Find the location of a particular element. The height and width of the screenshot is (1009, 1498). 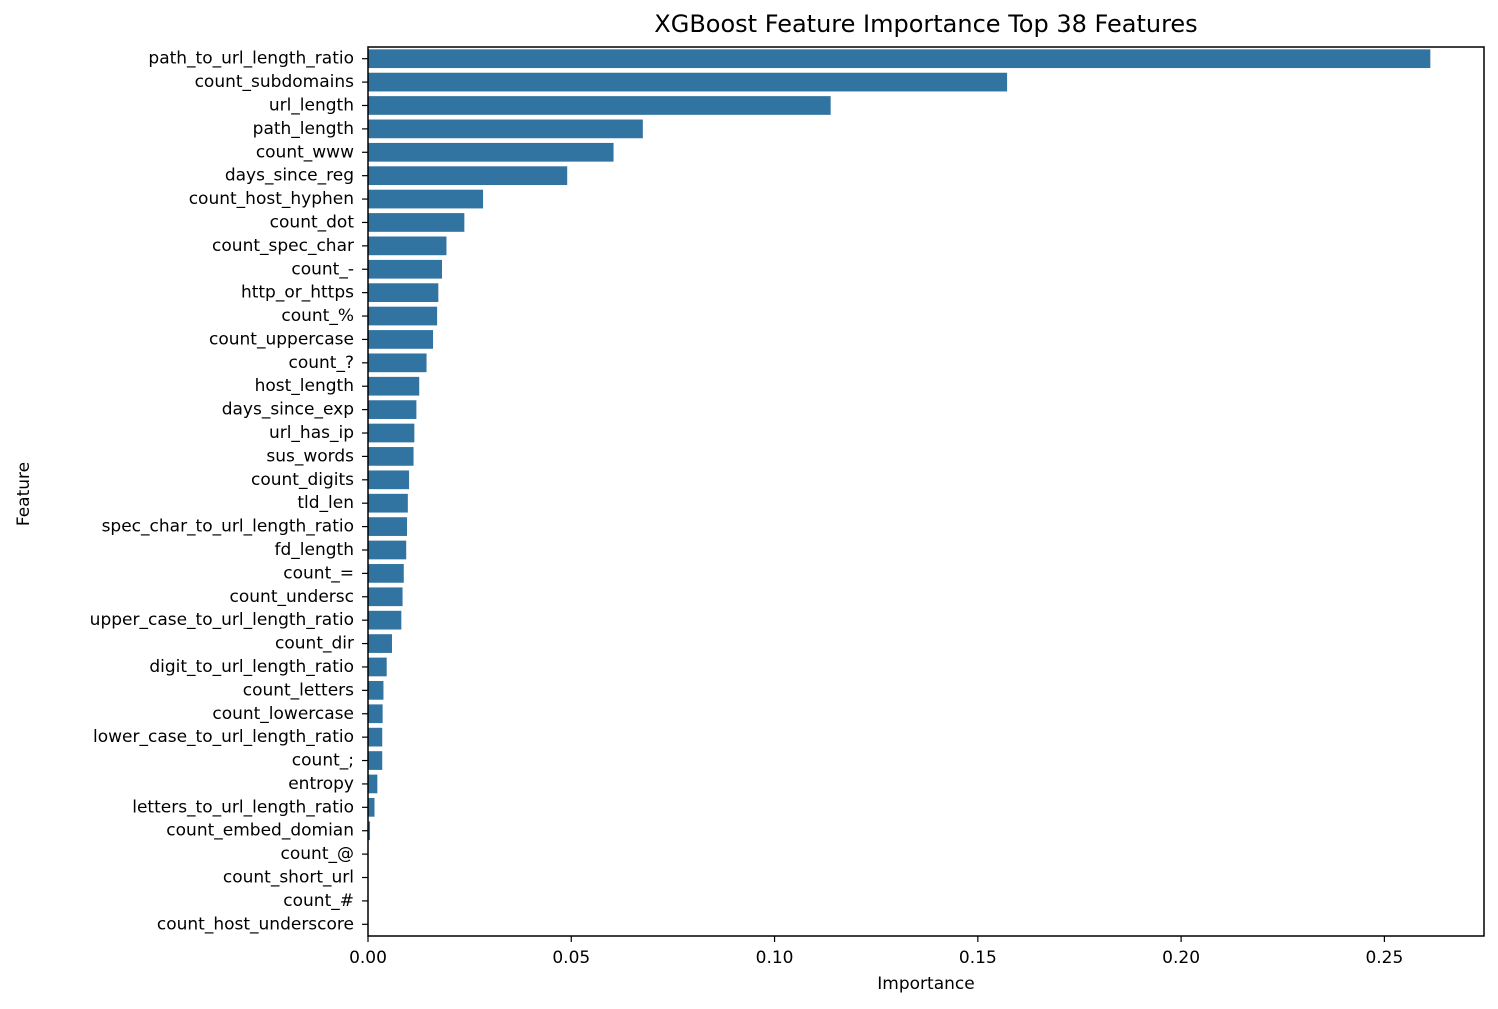

x-axis-ticks: 0.00 0.05 0.10 0.15 0.20 0.25 is located at coordinates (876, 952).